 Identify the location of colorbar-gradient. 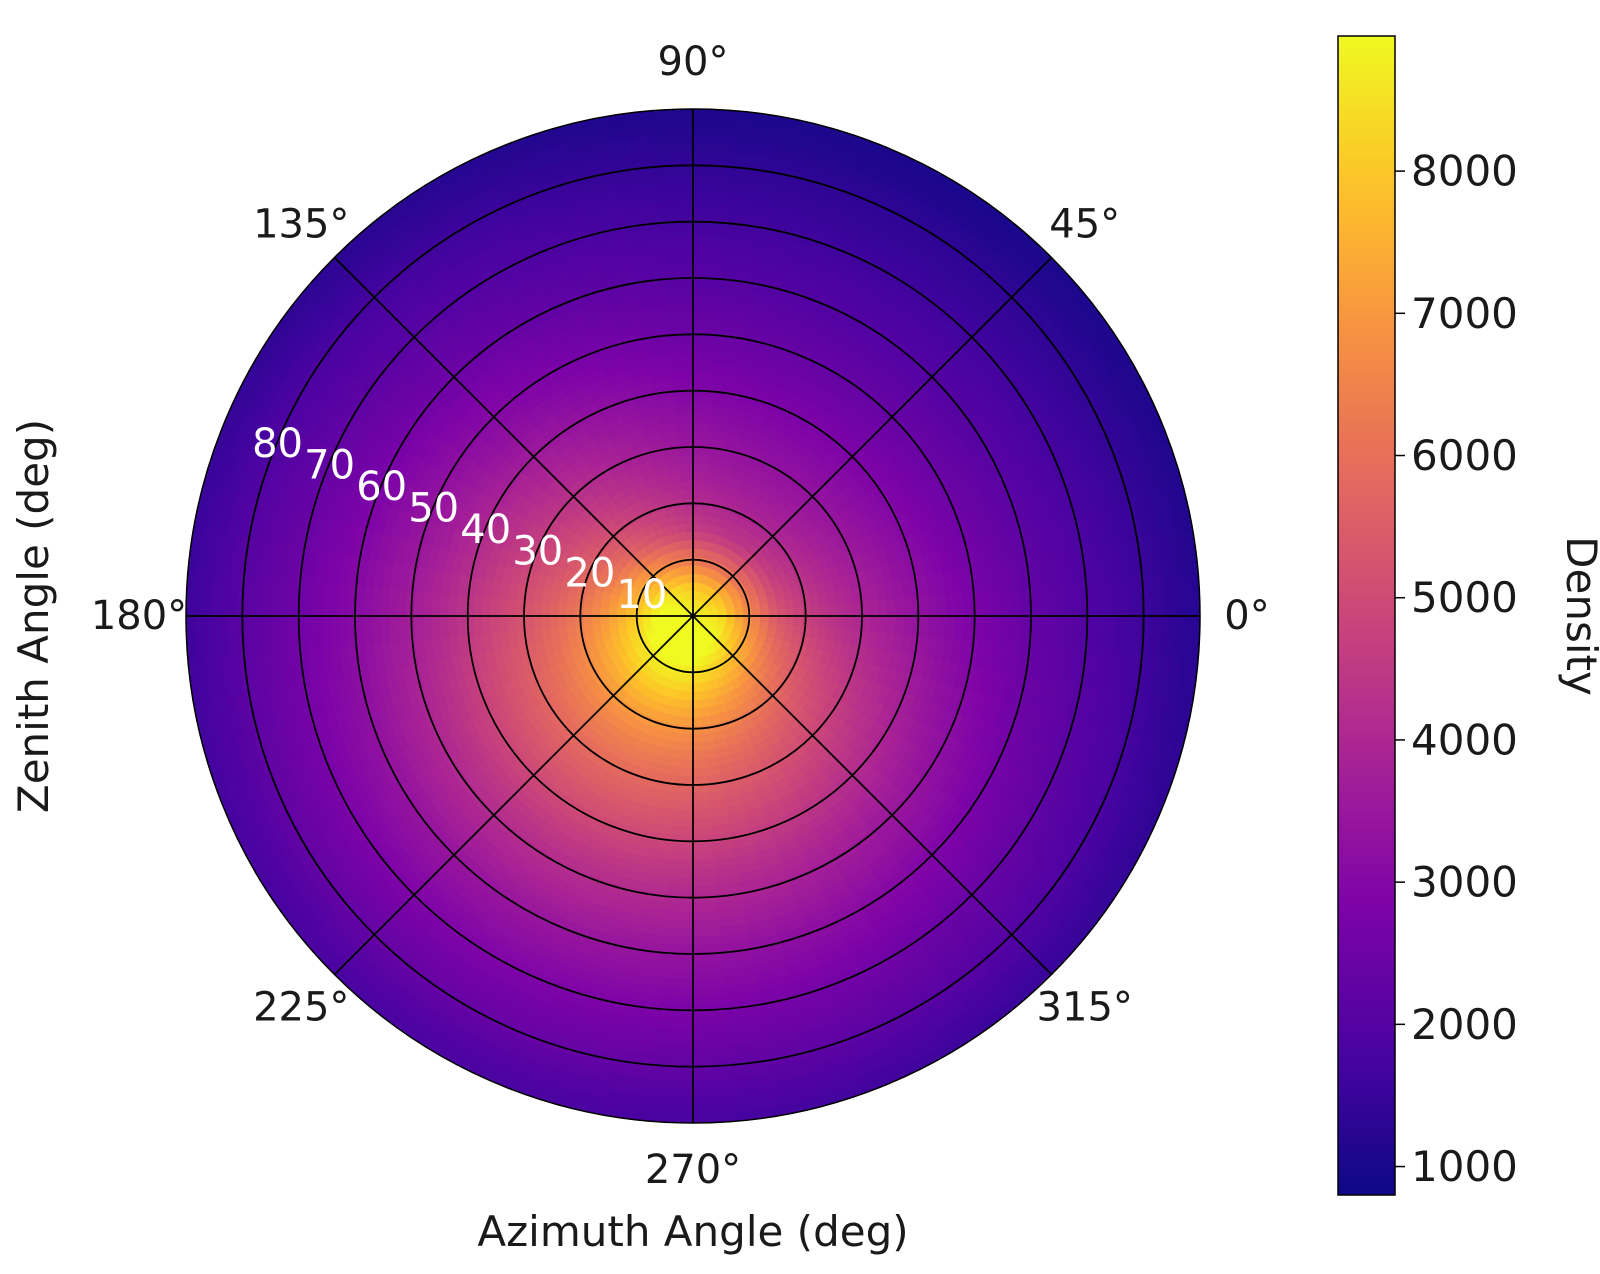
(1366, 615).